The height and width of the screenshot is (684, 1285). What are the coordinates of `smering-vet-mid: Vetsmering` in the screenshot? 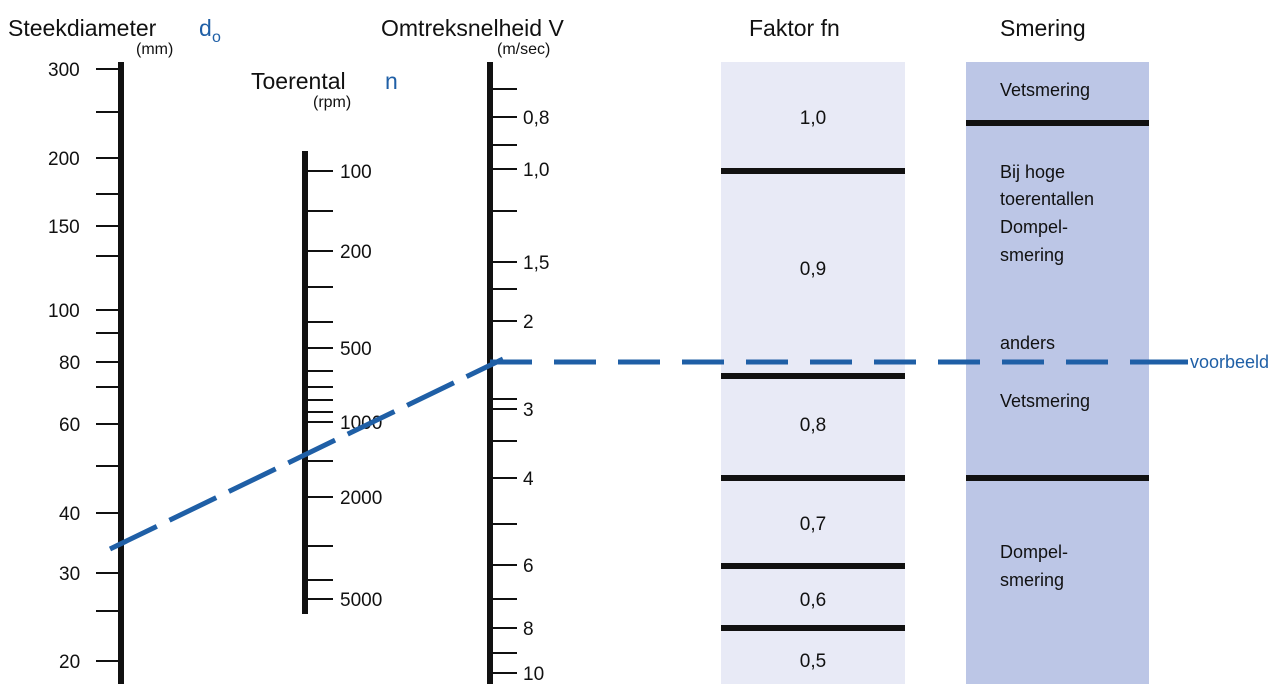 It's located at (1045, 401).